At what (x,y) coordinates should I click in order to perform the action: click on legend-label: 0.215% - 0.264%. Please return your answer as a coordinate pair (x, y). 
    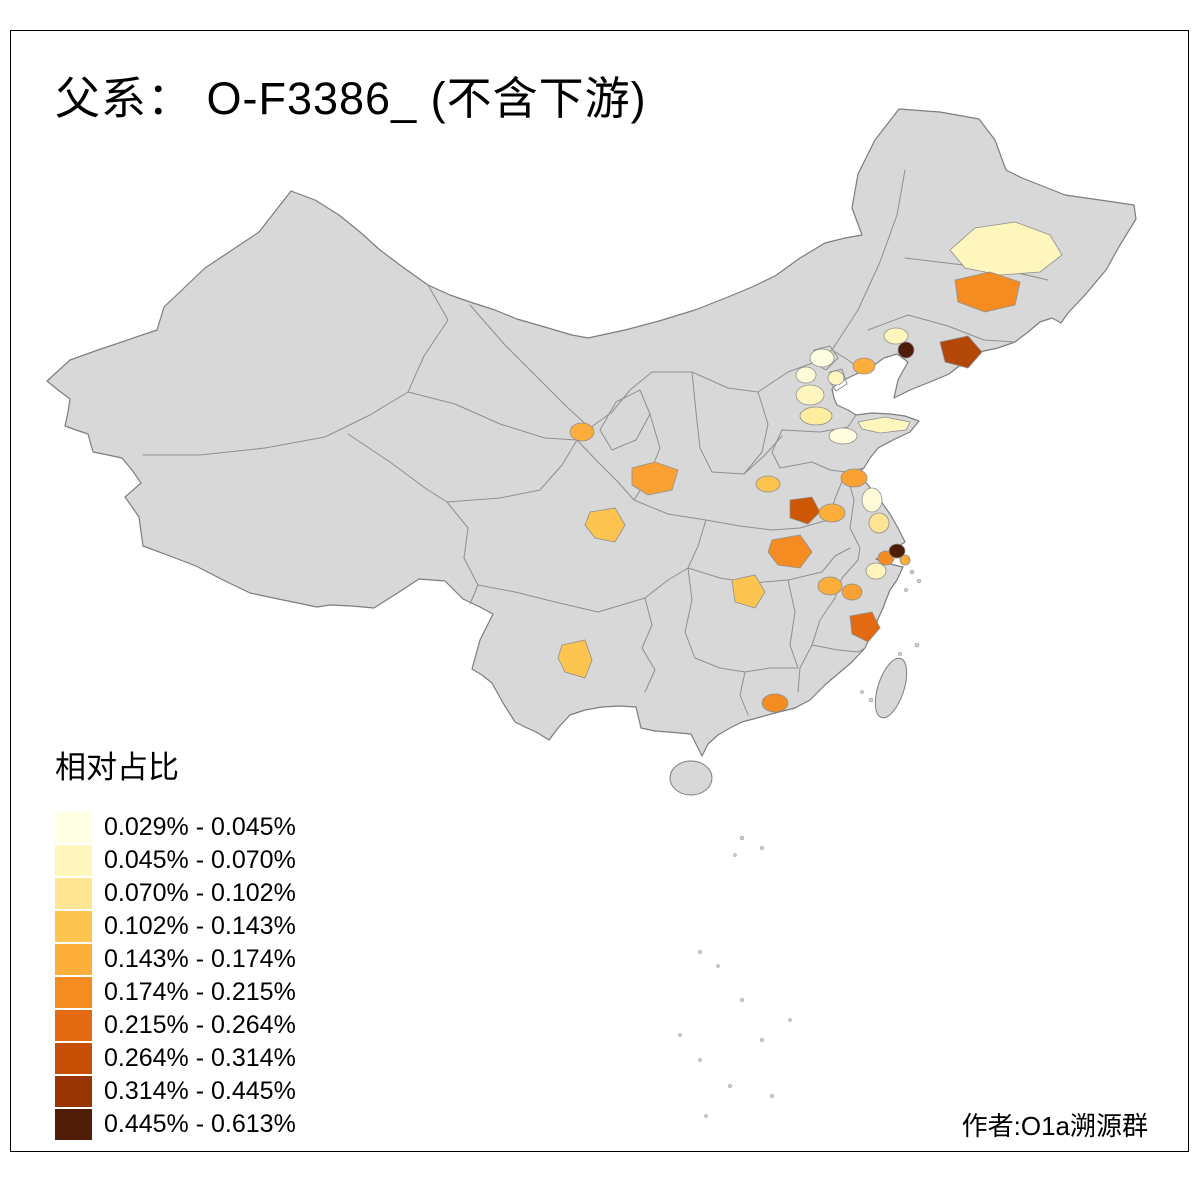
    Looking at the image, I should click on (200, 1025).